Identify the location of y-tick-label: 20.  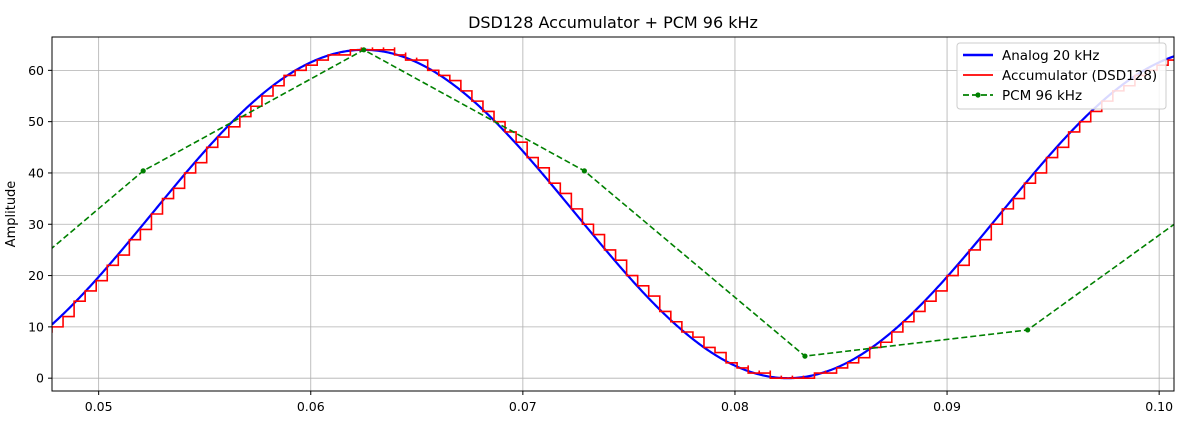
(36, 275).